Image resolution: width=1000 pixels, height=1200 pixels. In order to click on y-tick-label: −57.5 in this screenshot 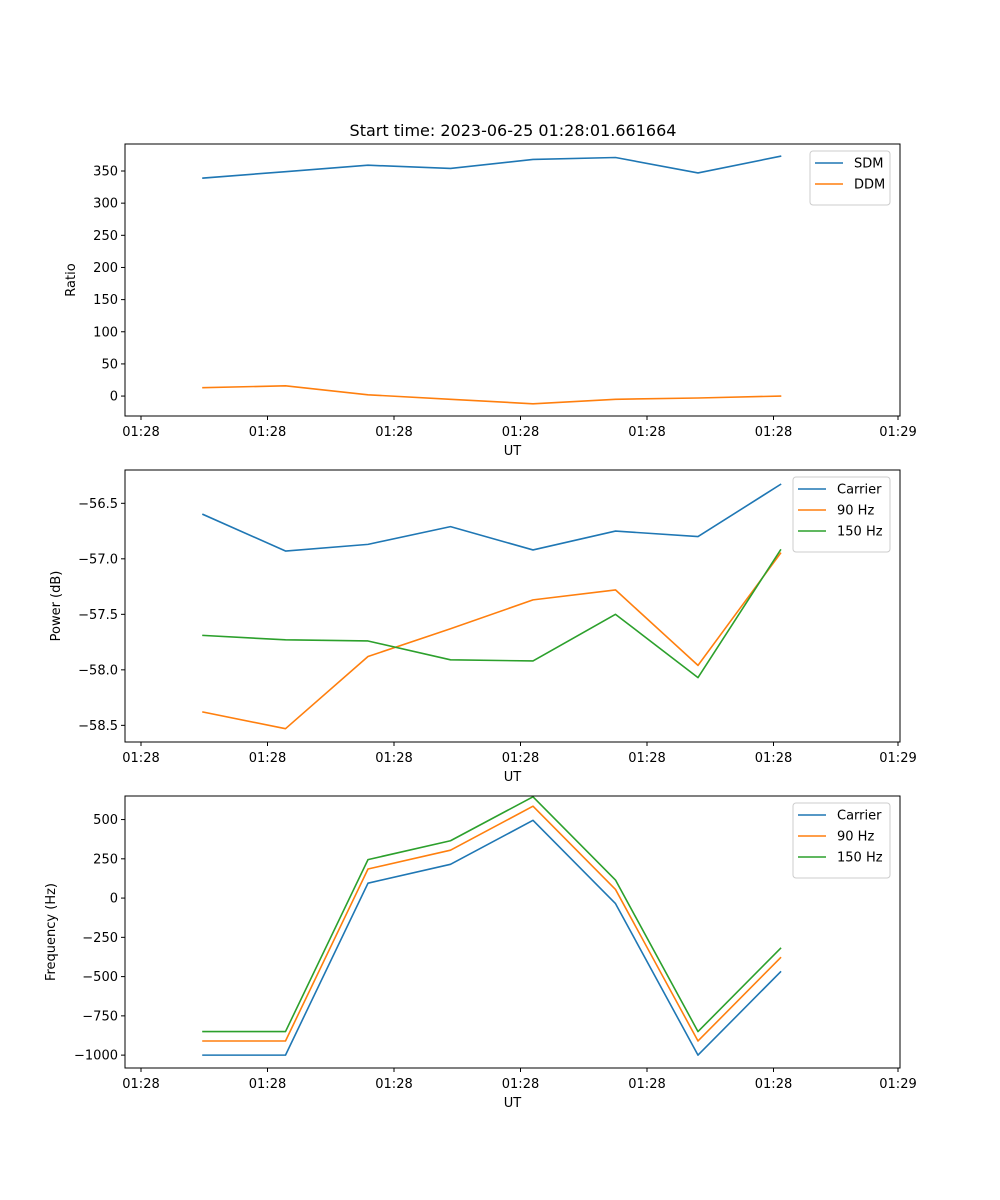, I will do `click(98, 615)`.